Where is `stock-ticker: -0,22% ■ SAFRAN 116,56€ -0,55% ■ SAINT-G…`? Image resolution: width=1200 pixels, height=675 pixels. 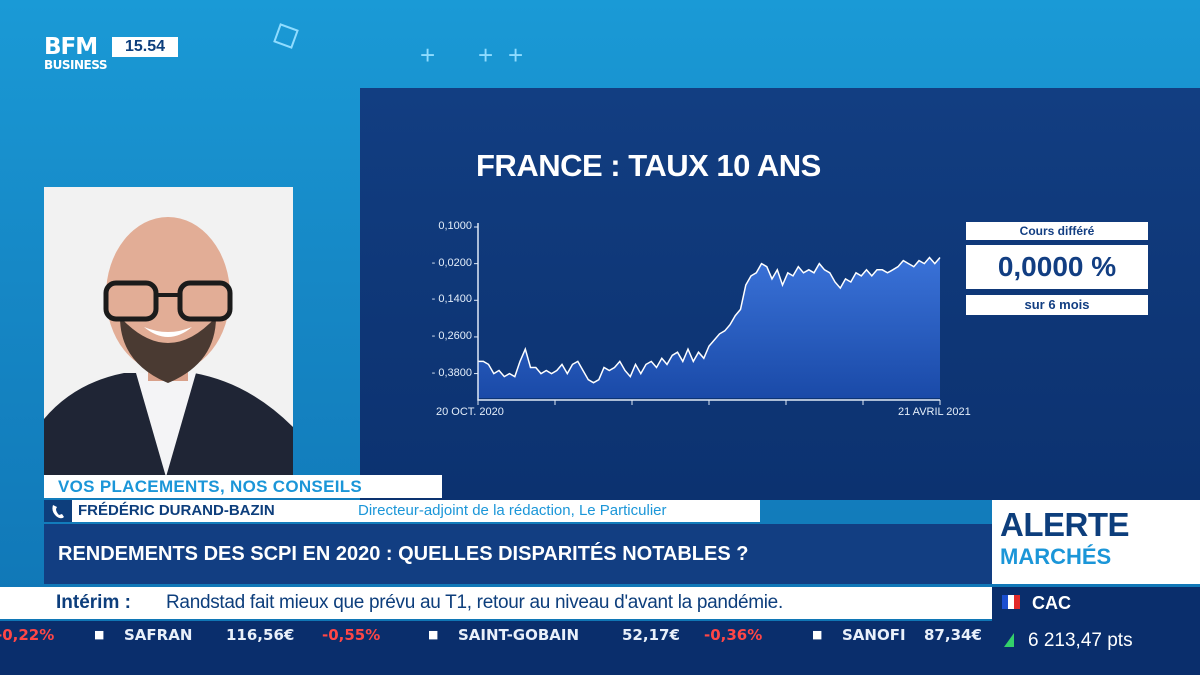 stock-ticker: -0,22% ■ SAFRAN 116,56€ -0,55% ■ SAINT-G… is located at coordinates (496, 648).